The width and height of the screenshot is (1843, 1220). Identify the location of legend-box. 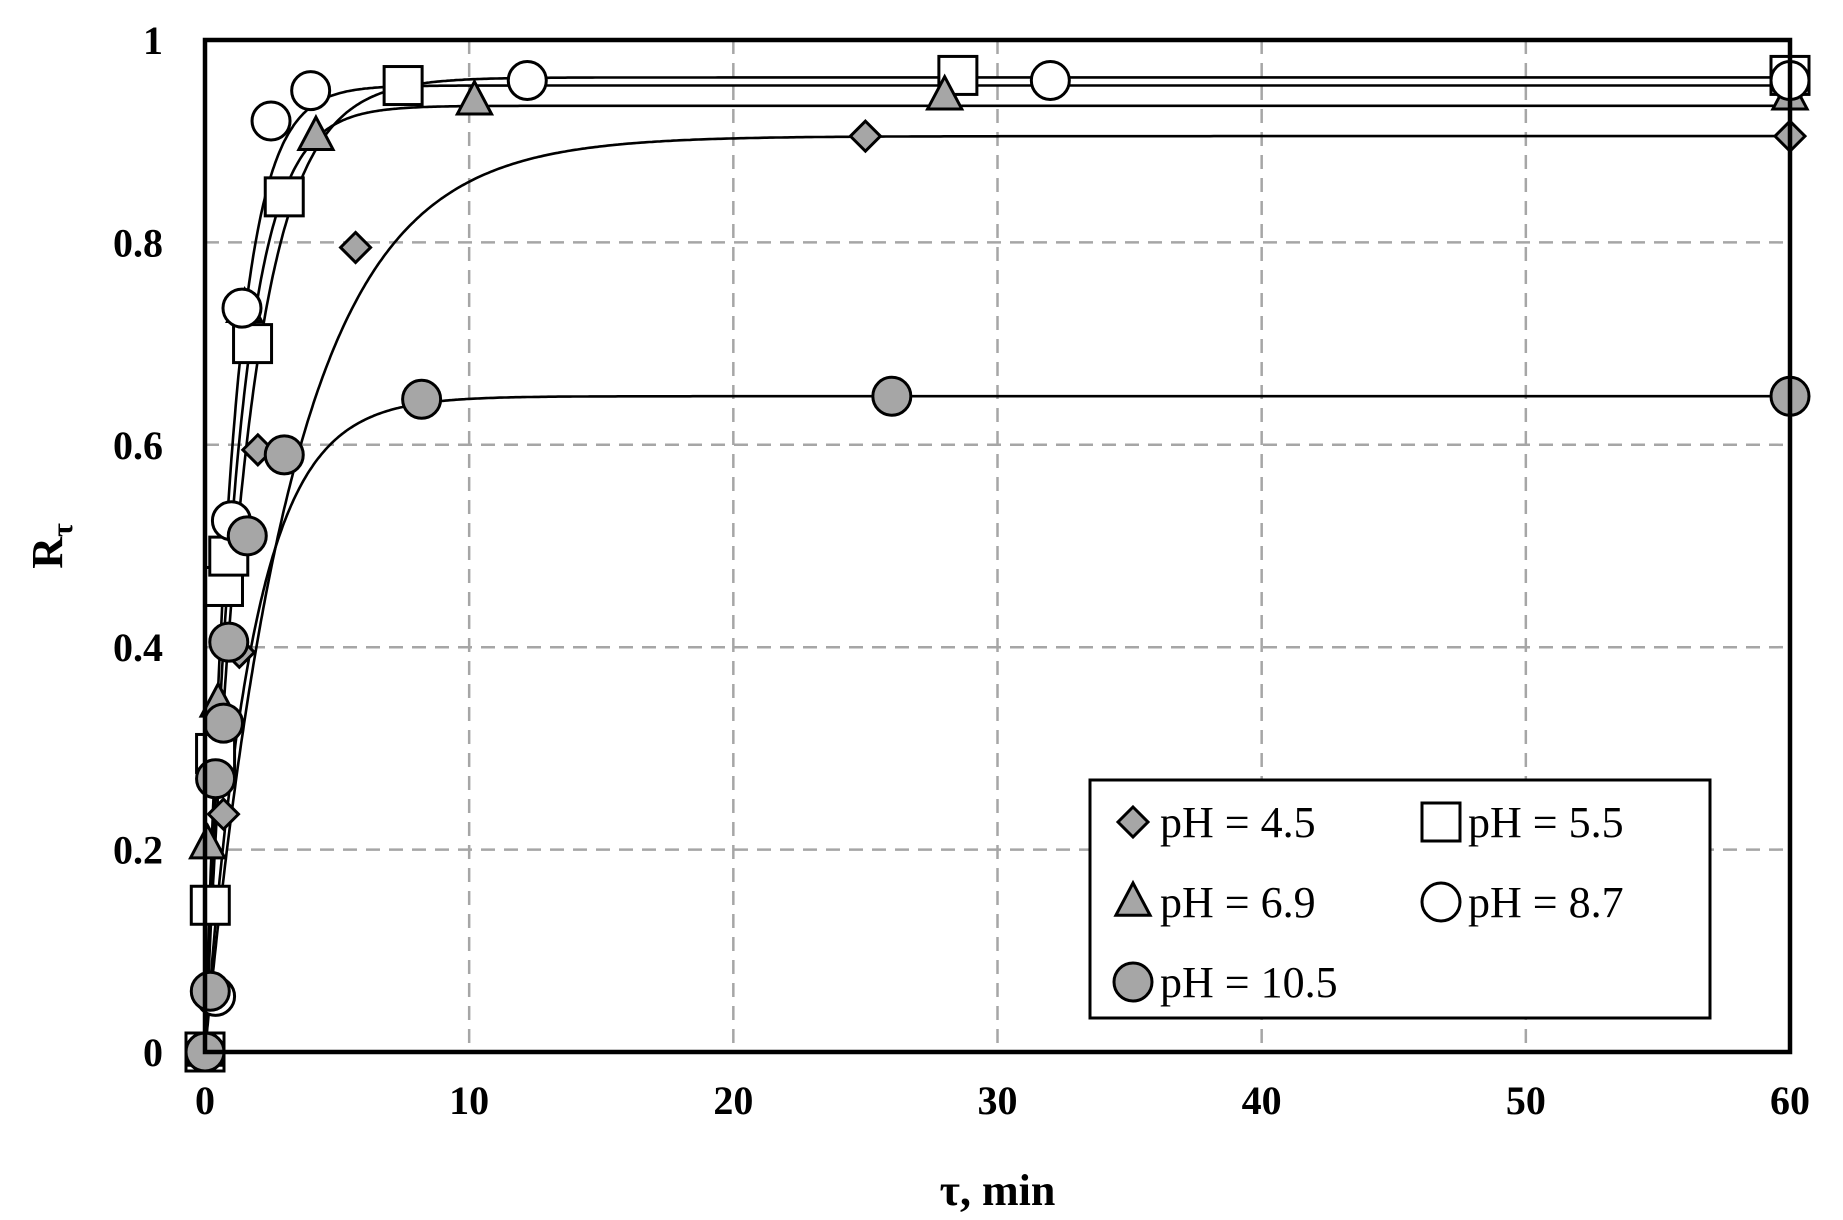
(1400, 899).